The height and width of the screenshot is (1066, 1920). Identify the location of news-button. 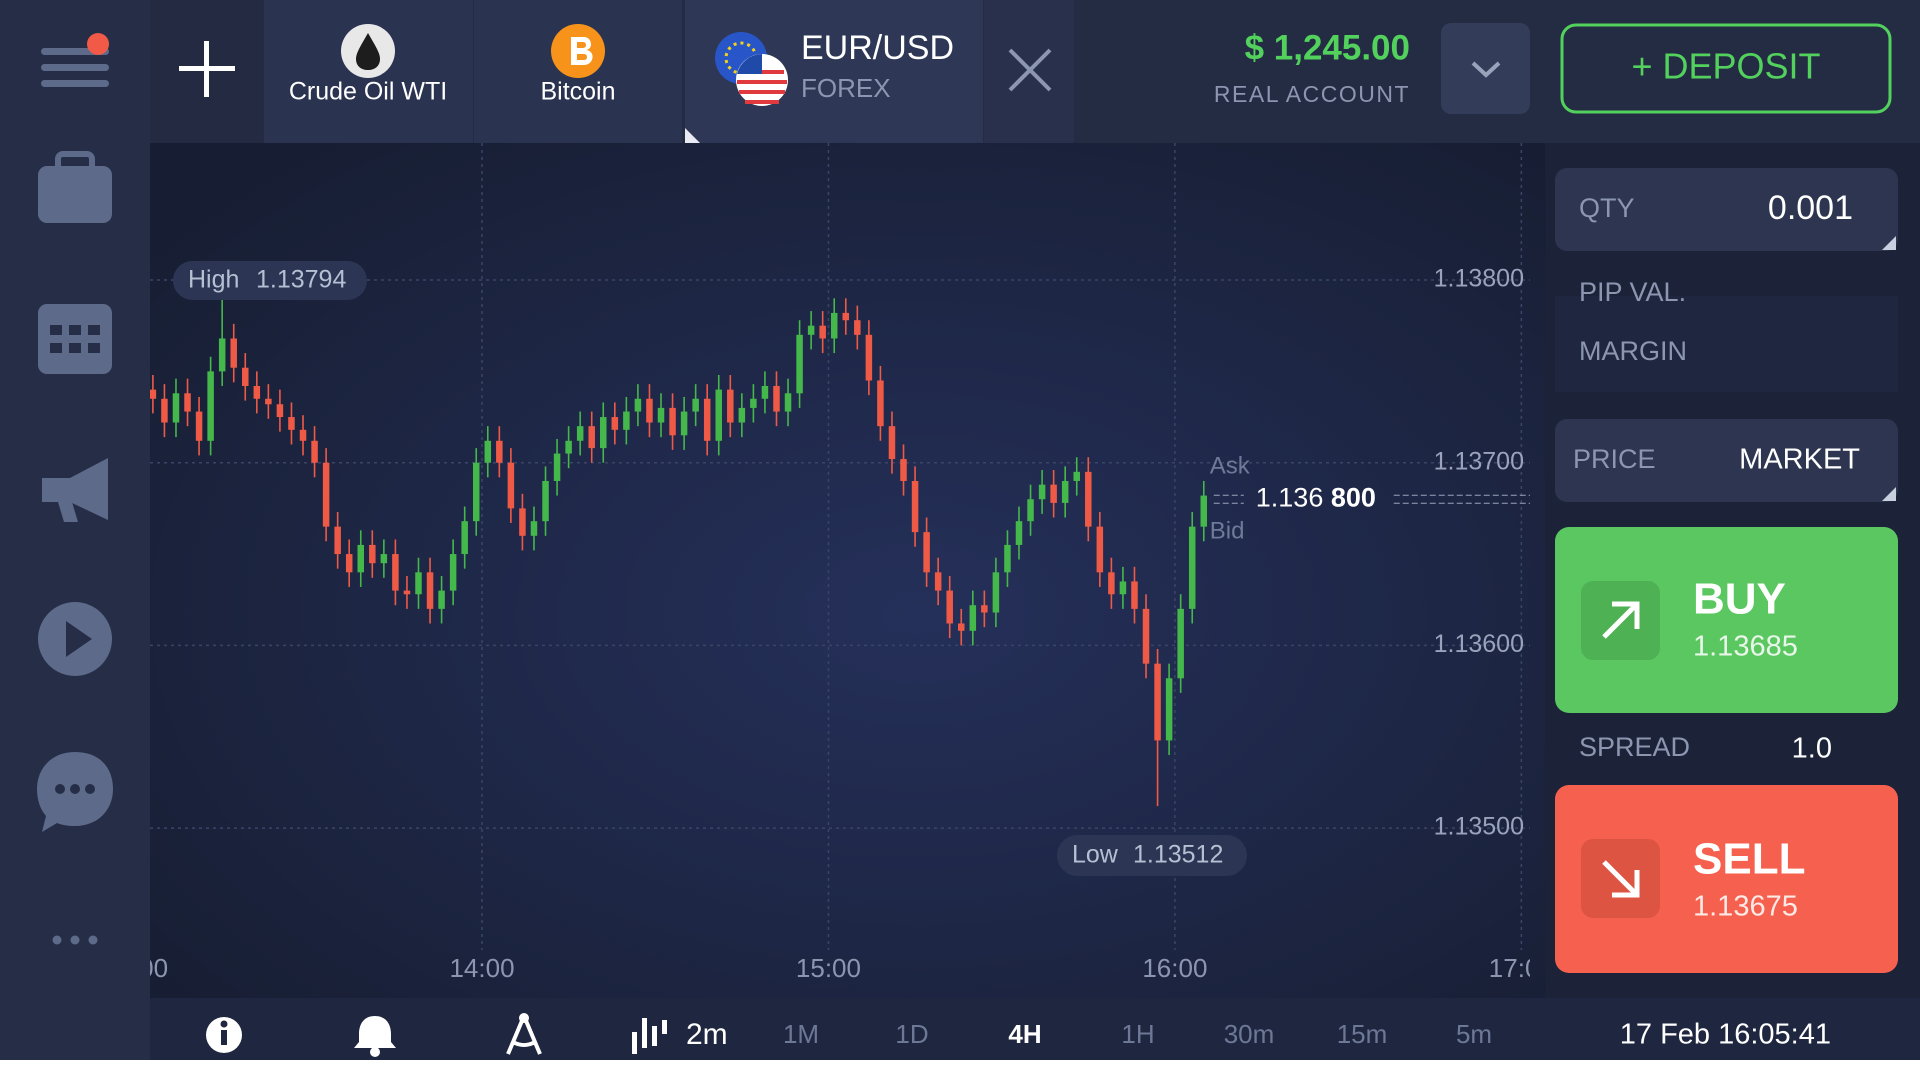
(75, 490).